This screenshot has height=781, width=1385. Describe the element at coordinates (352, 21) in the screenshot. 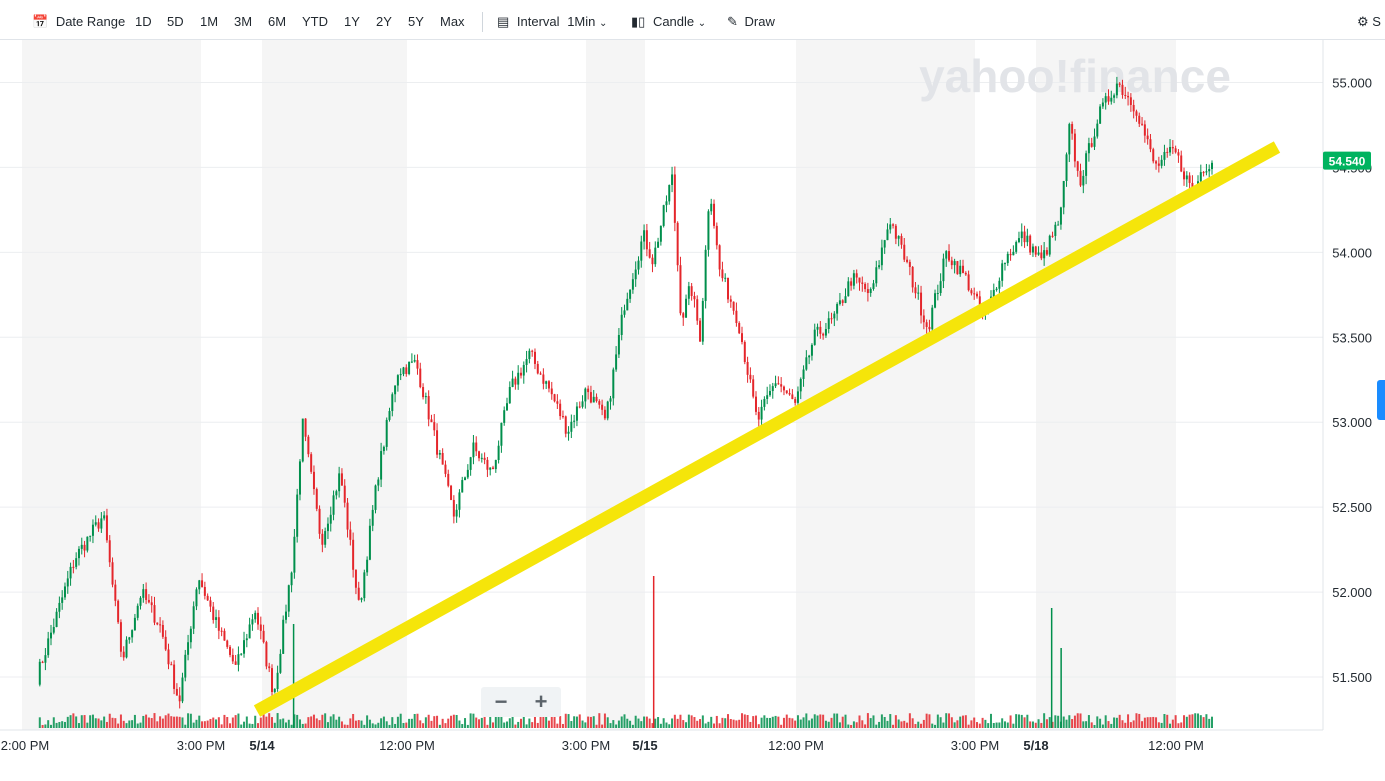

I see `range-1y-button: 1Y` at that location.